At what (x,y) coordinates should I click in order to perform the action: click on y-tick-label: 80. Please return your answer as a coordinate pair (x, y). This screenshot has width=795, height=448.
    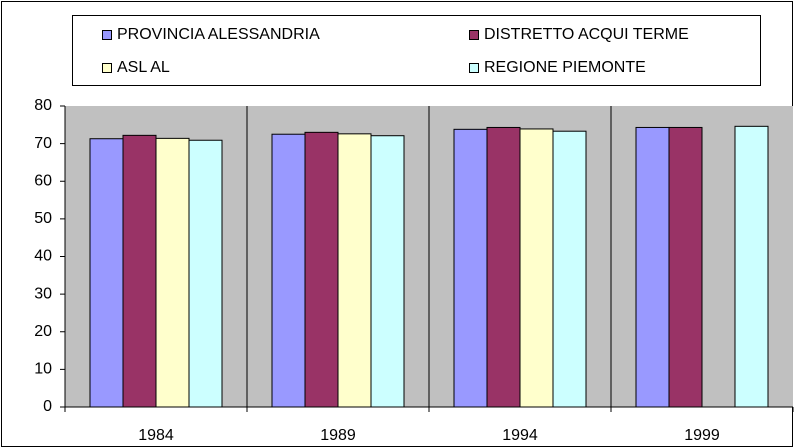
    Looking at the image, I should click on (43, 105).